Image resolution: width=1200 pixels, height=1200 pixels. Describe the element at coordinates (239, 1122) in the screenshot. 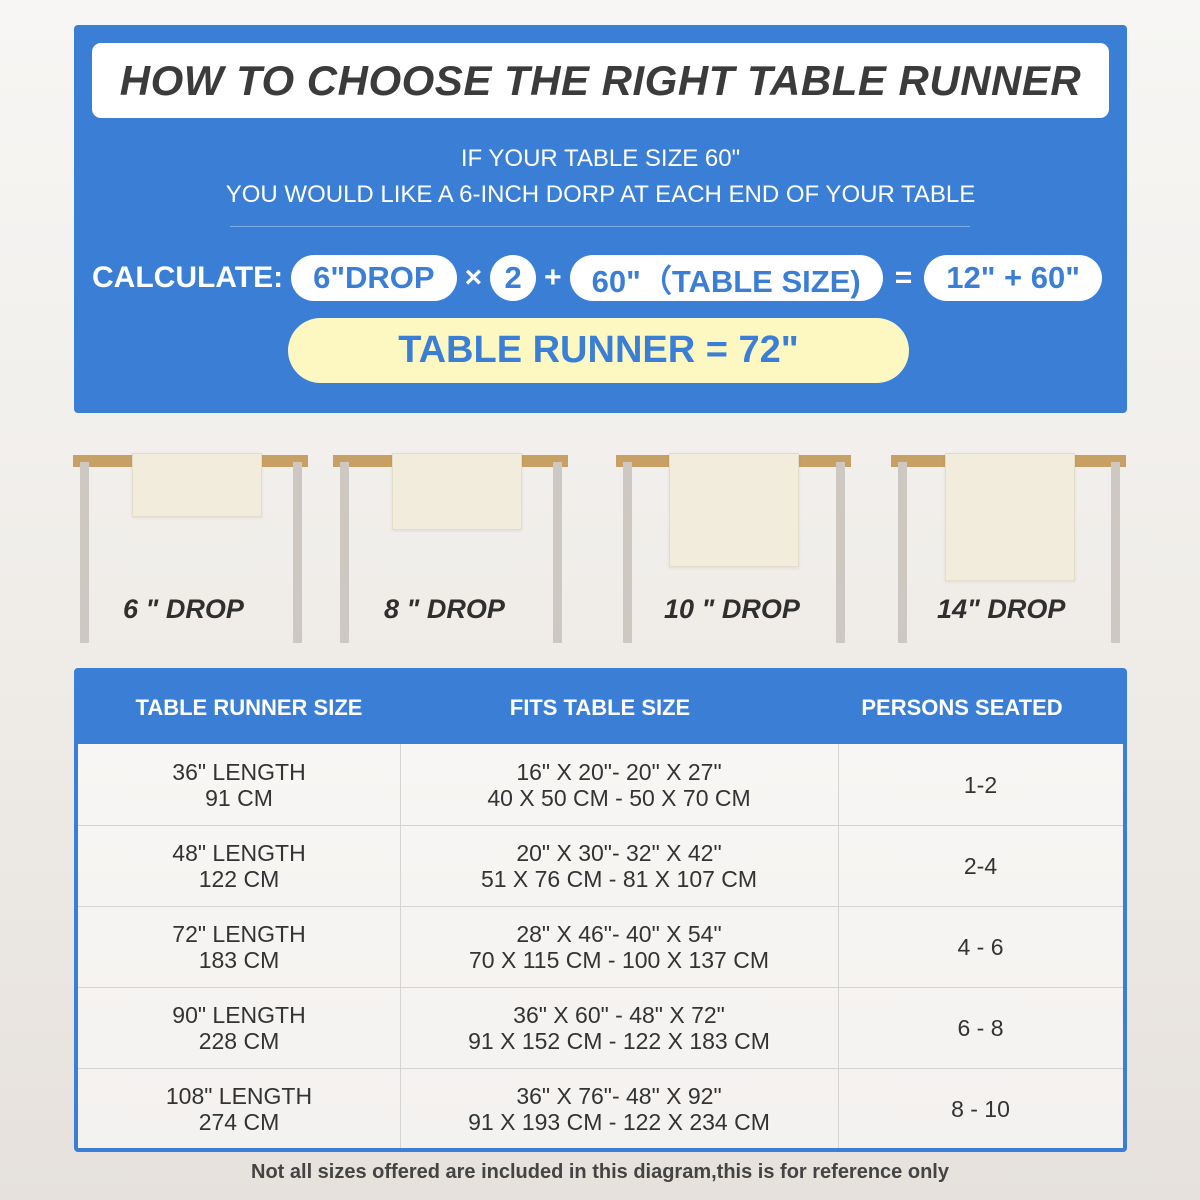

I see `runner-cm: 274 CM` at that location.